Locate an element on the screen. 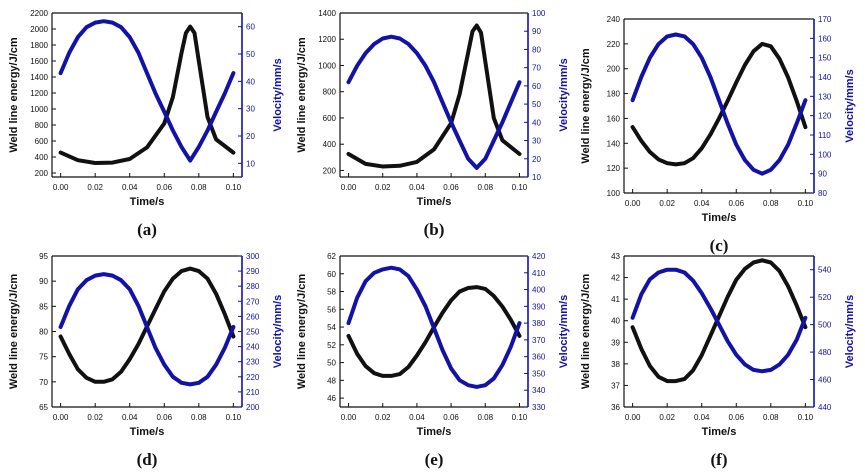 This screenshot has height=473, width=865. panel-caption: (c) is located at coordinates (719, 245).